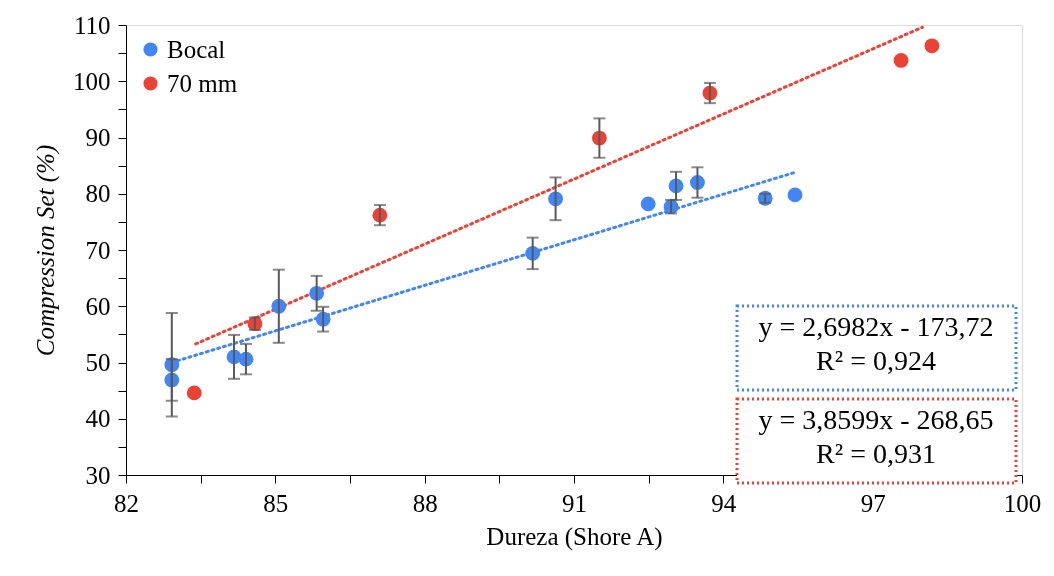 The image size is (1054, 576). Describe the element at coordinates (873, 503) in the screenshot. I see `x-tick-label: 97` at that location.